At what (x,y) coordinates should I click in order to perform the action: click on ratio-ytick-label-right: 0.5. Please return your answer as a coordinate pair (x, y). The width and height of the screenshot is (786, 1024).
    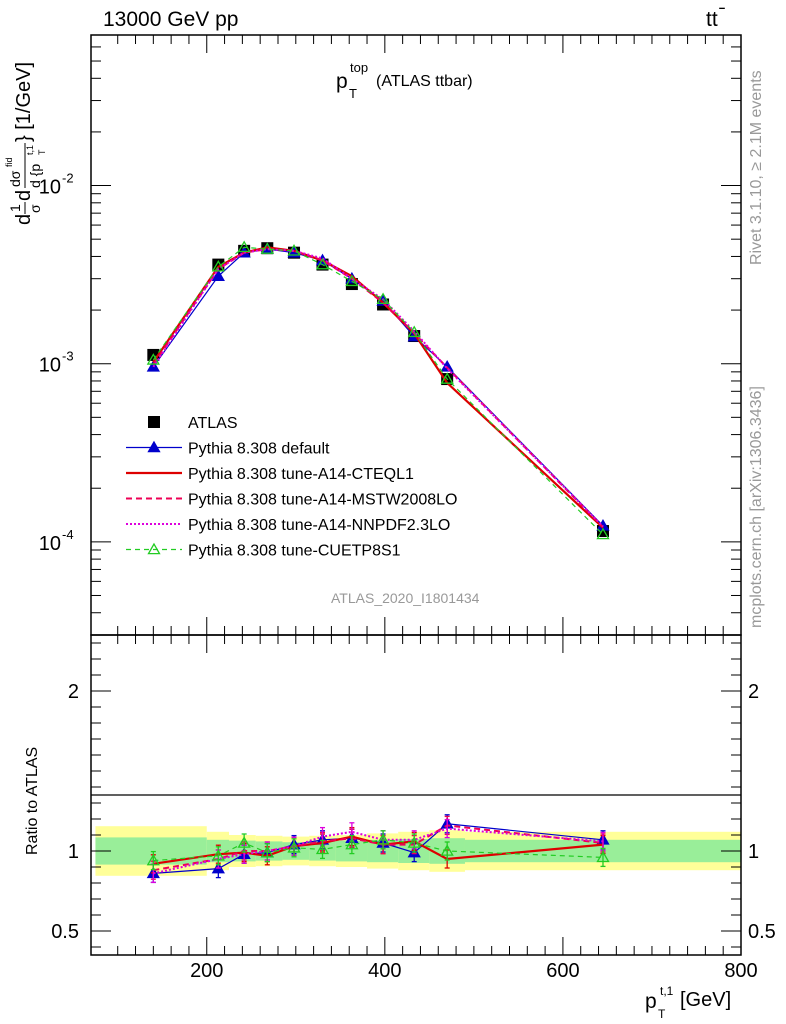
    Looking at the image, I should click on (762, 932).